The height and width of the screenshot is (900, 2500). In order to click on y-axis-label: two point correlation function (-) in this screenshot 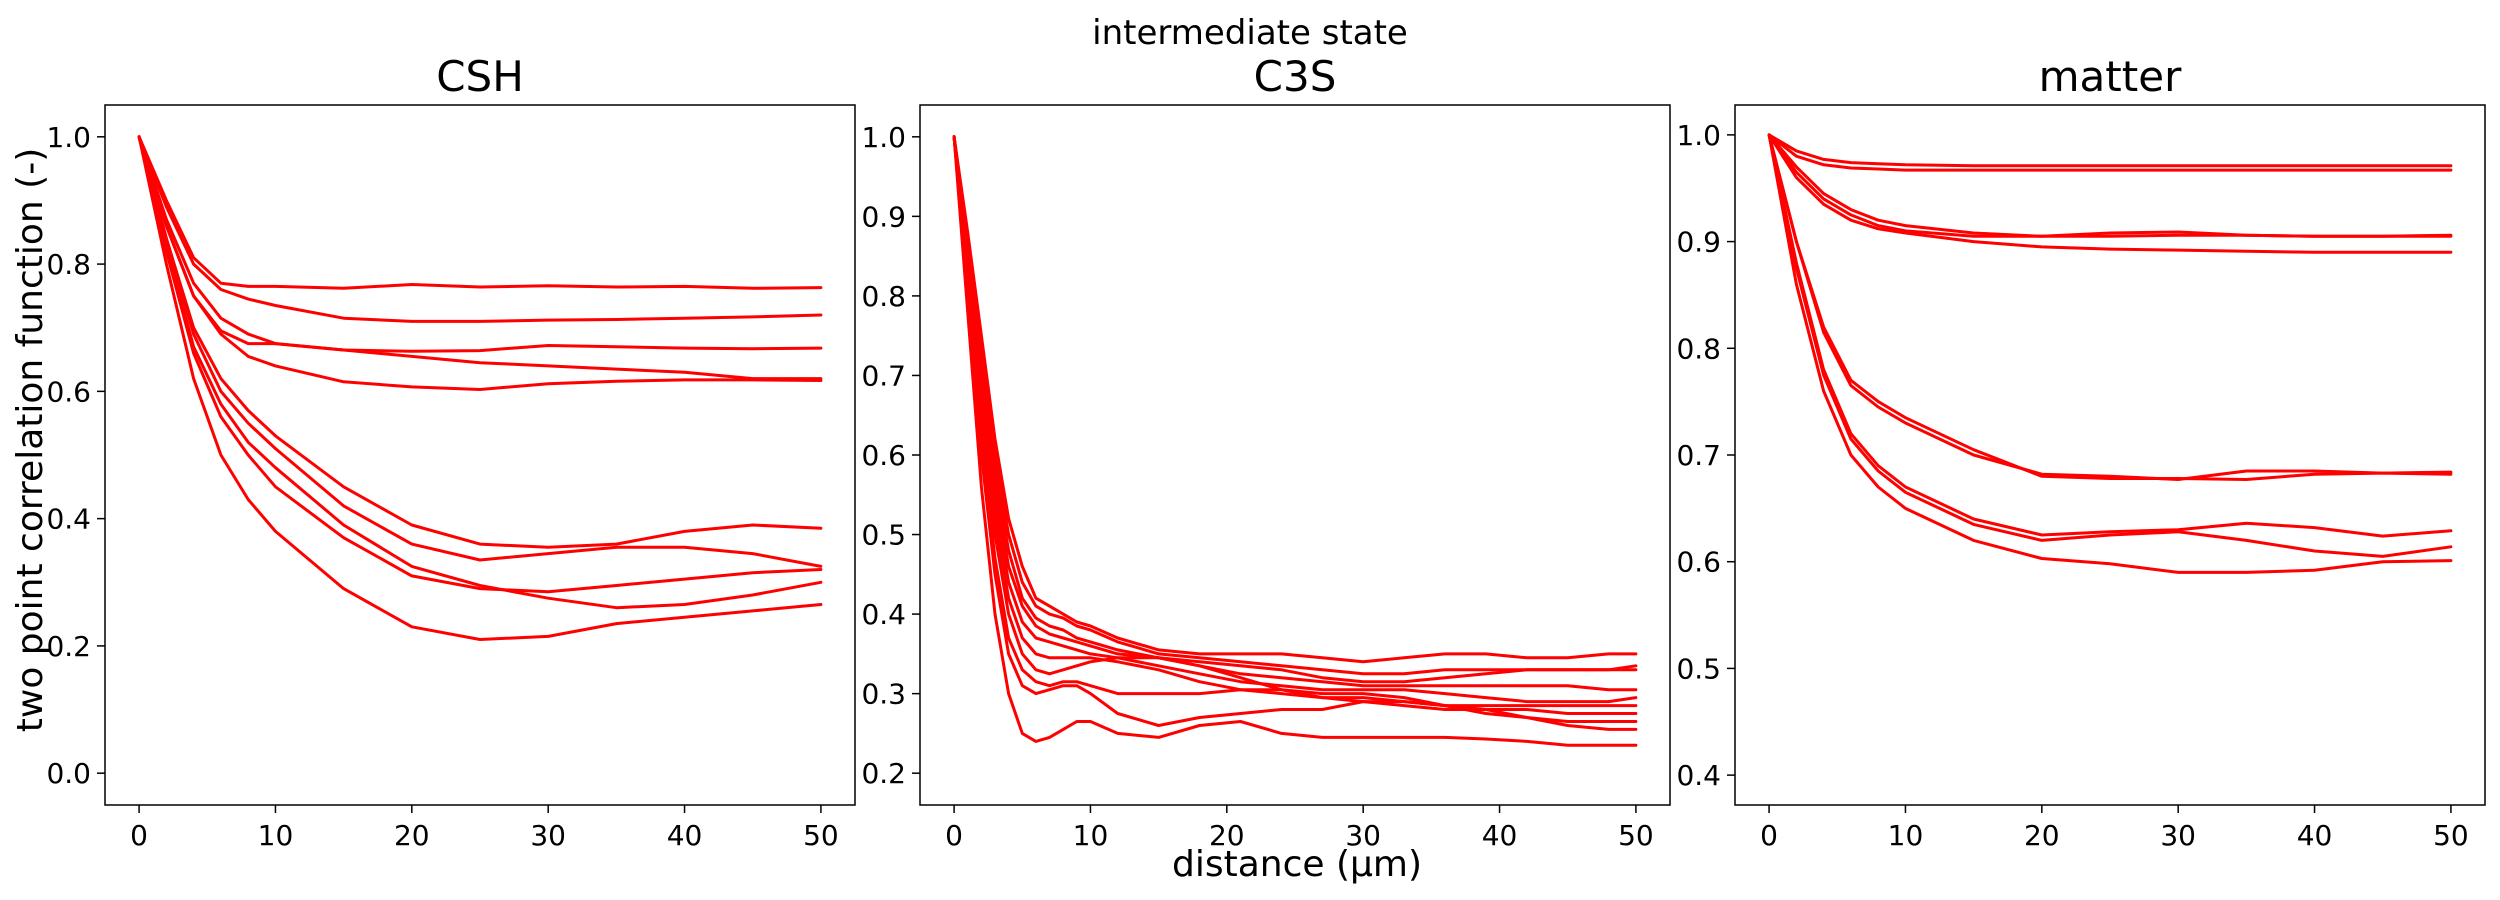, I will do `click(30, 440)`.